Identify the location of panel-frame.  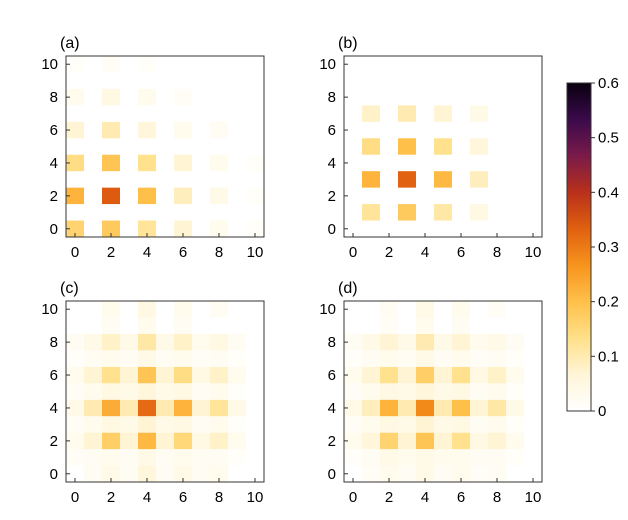
(165, 146).